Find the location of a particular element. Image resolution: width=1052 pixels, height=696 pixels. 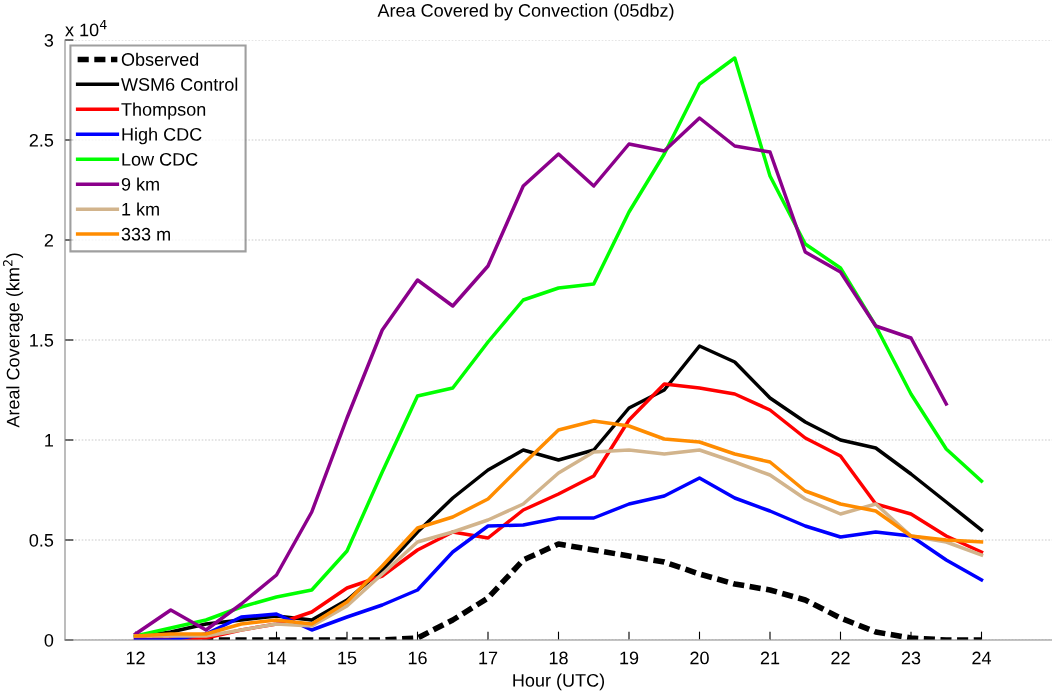

legend-label: Observed is located at coordinates (160, 59).